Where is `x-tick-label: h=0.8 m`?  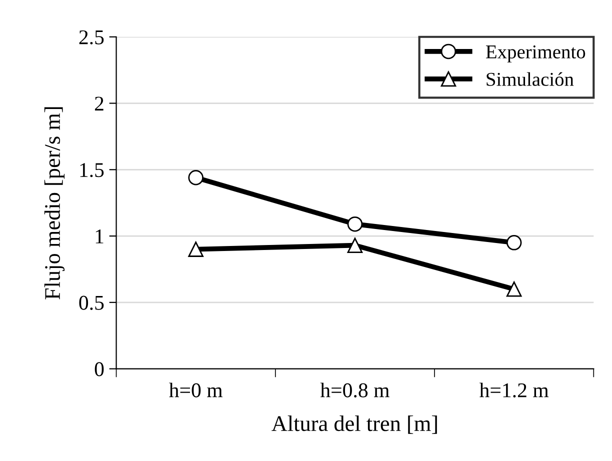 x-tick-label: h=0.8 m is located at coordinates (355, 390).